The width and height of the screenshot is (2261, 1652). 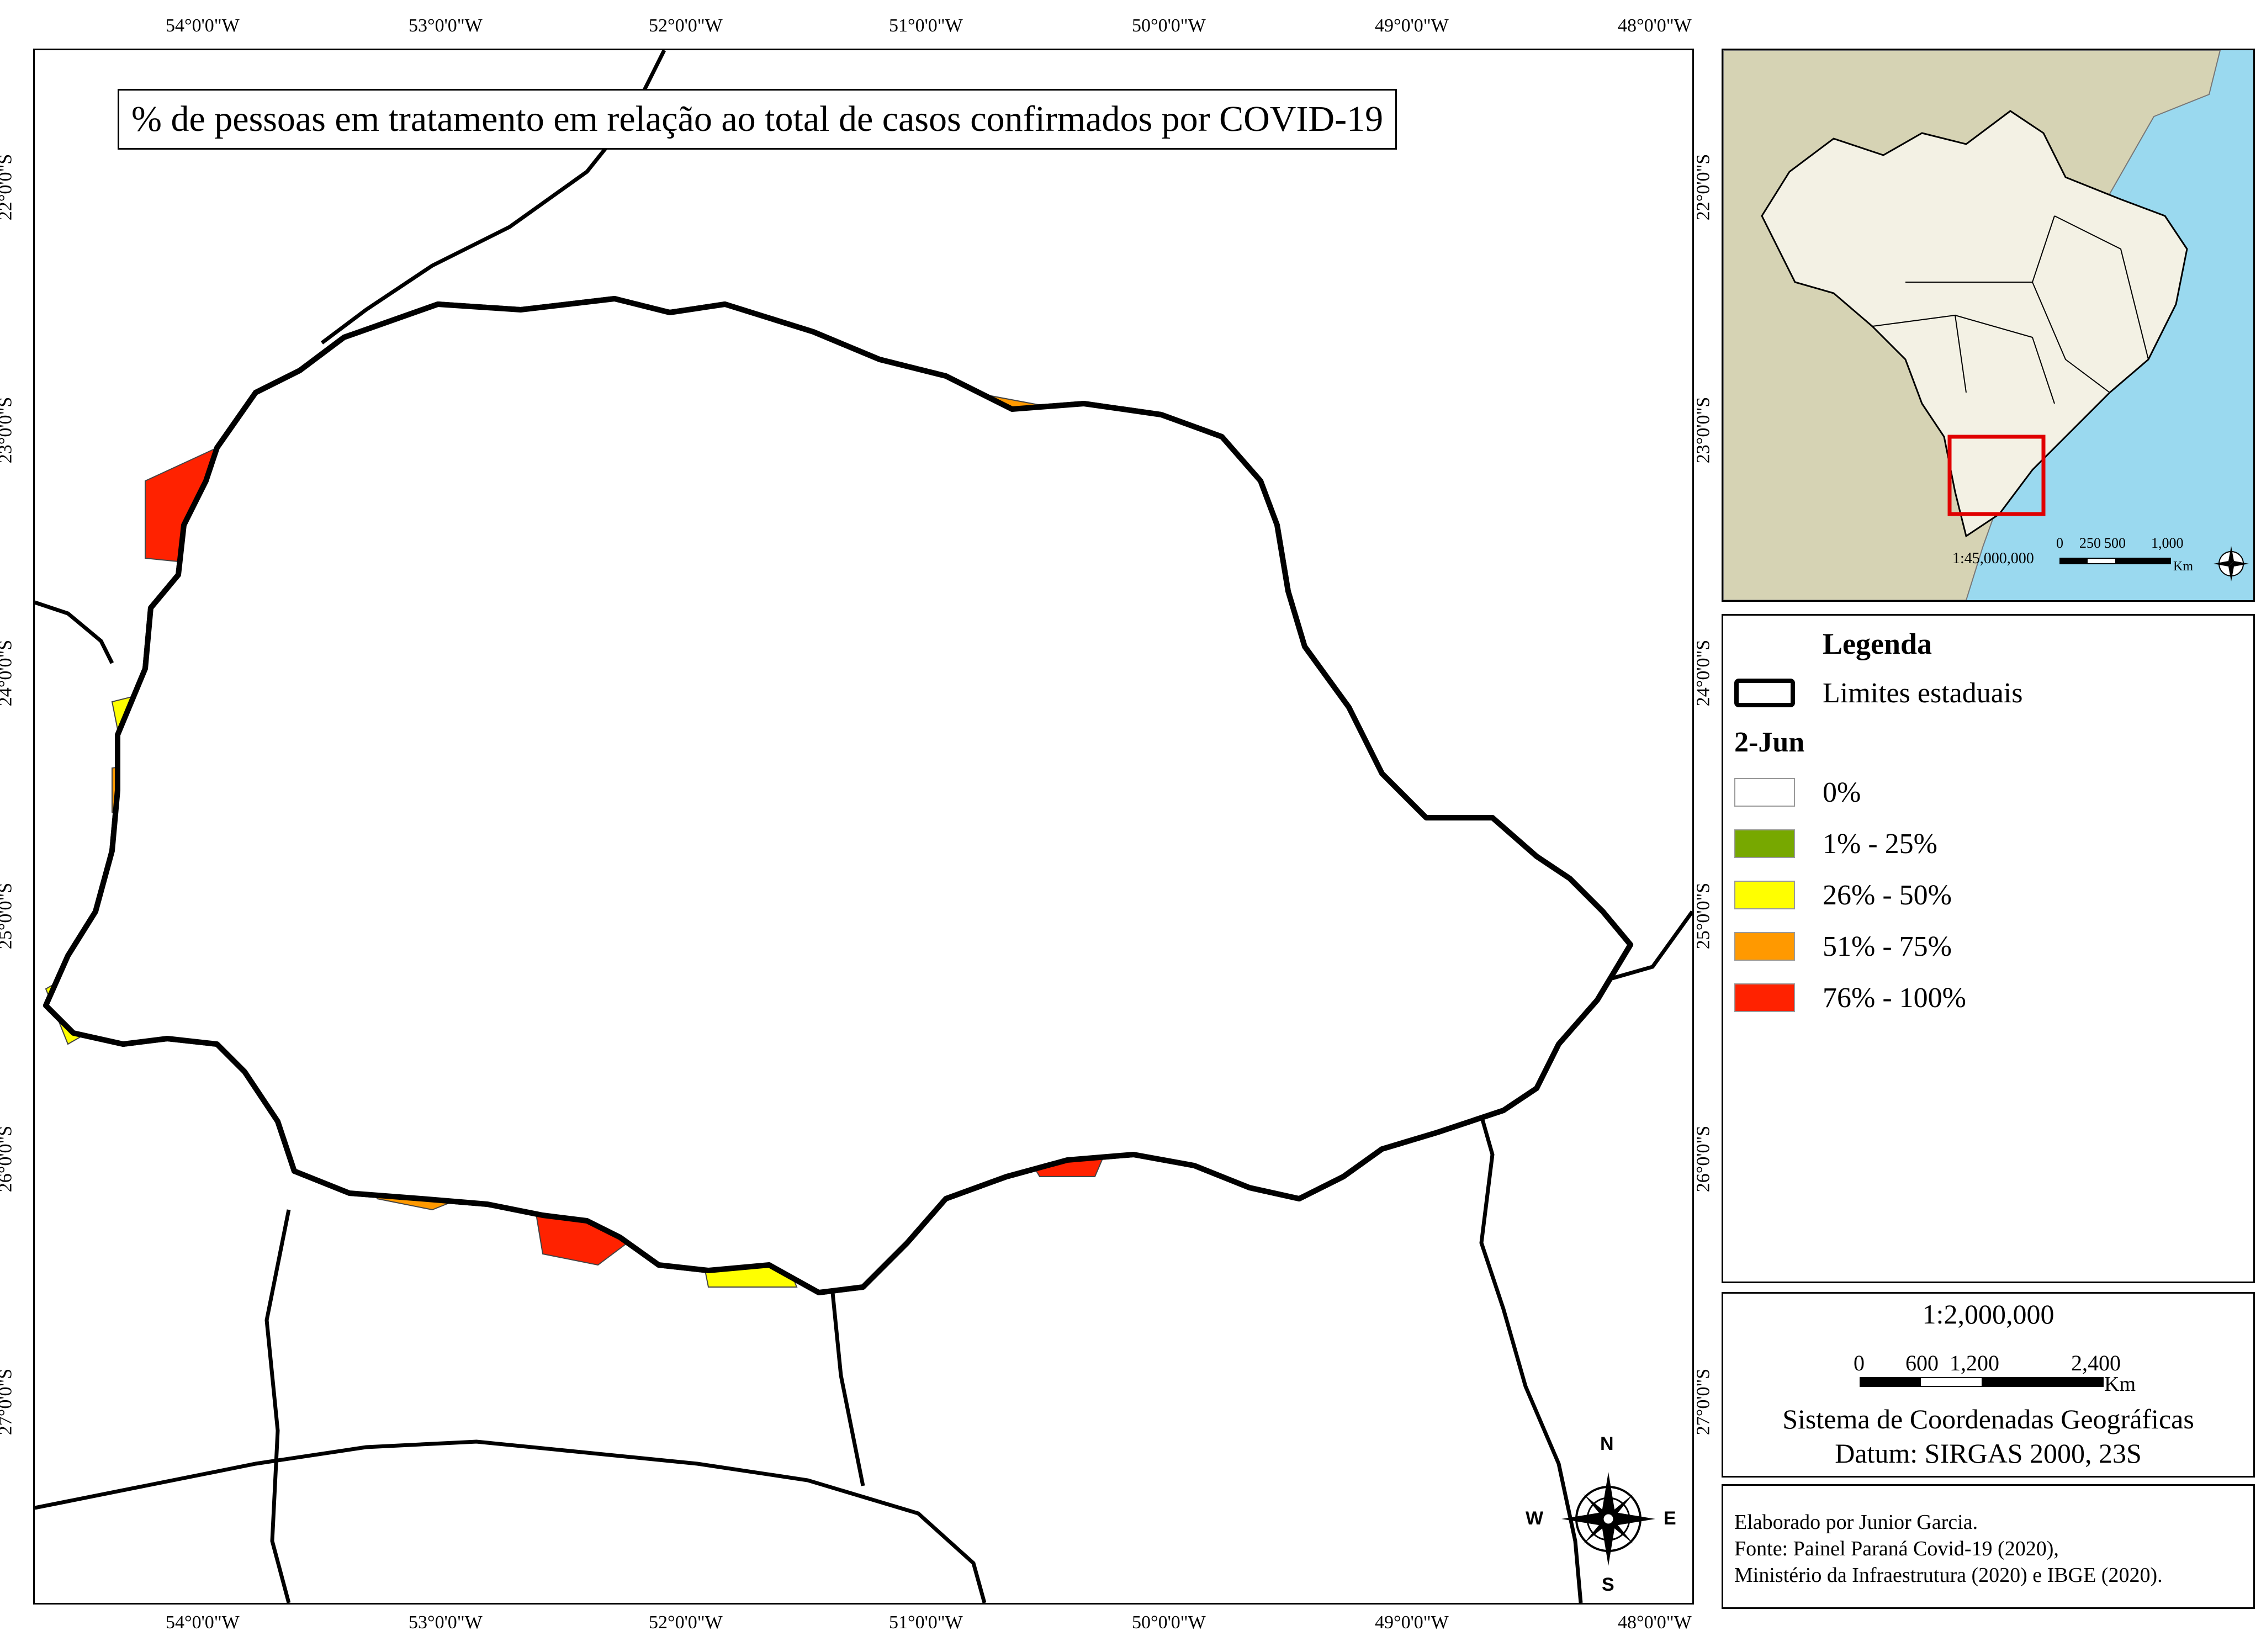 What do you see at coordinates (446, 1622) in the screenshot?
I see `lon-tick-bottom-2: 53°0'0"W` at bounding box center [446, 1622].